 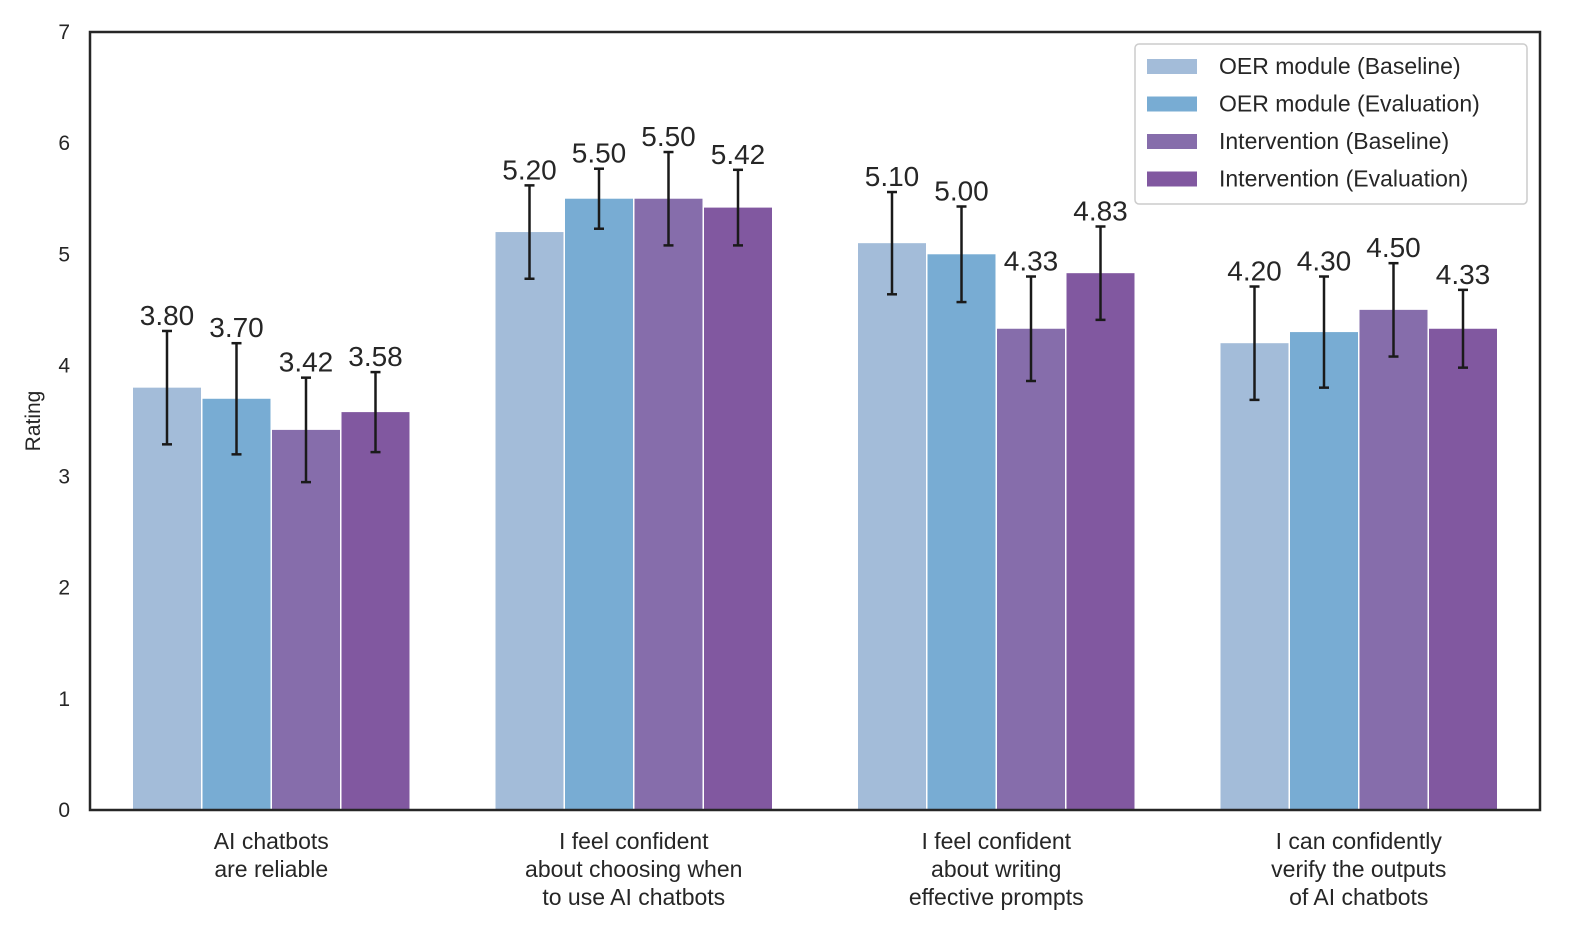 I want to click on y-tick-label: 3, so click(x=64, y=477).